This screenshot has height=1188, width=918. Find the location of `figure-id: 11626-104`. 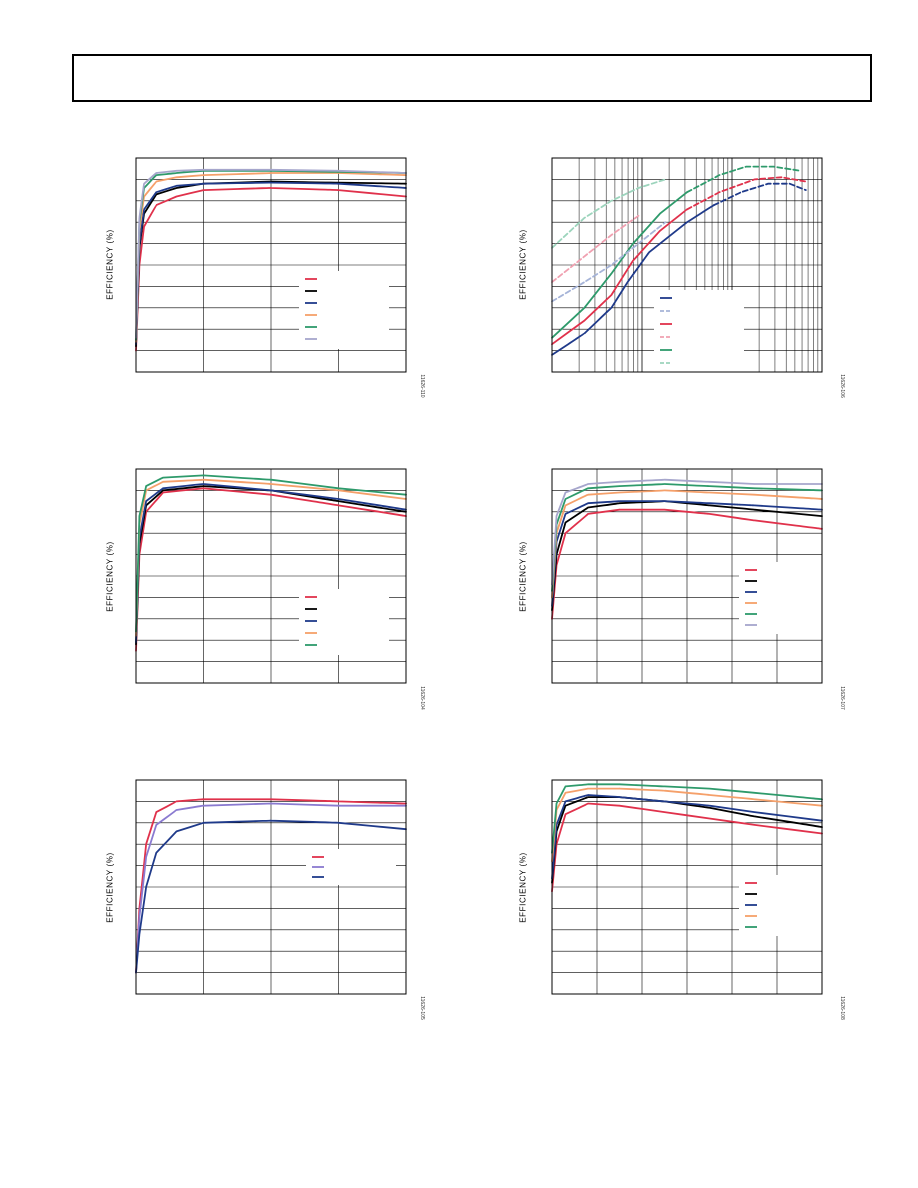

figure-id: 11626-104 is located at coordinates (422, 698).